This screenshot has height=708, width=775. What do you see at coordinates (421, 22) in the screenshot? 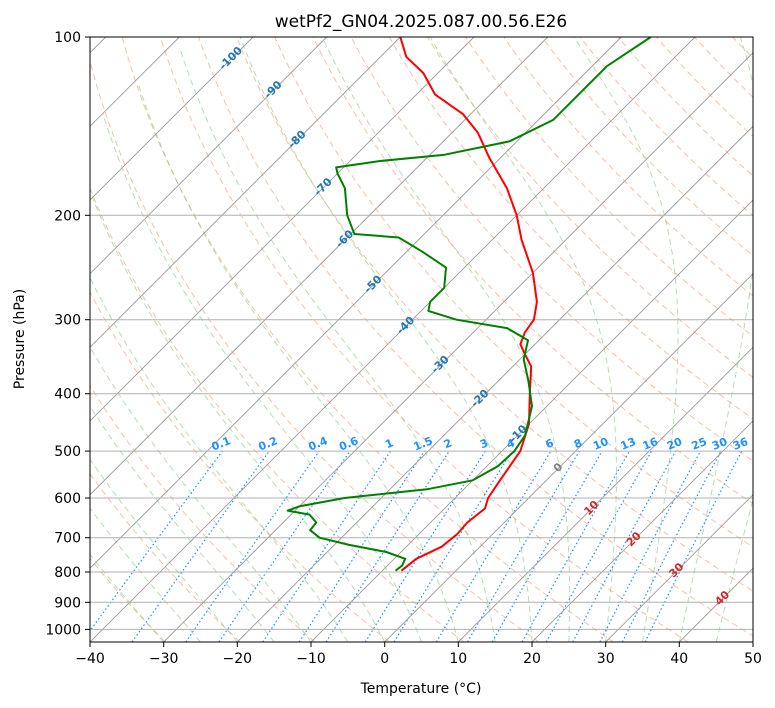
I see `chart-title: wetPf2_GN04.2025.087.00.56.E26` at bounding box center [421, 22].